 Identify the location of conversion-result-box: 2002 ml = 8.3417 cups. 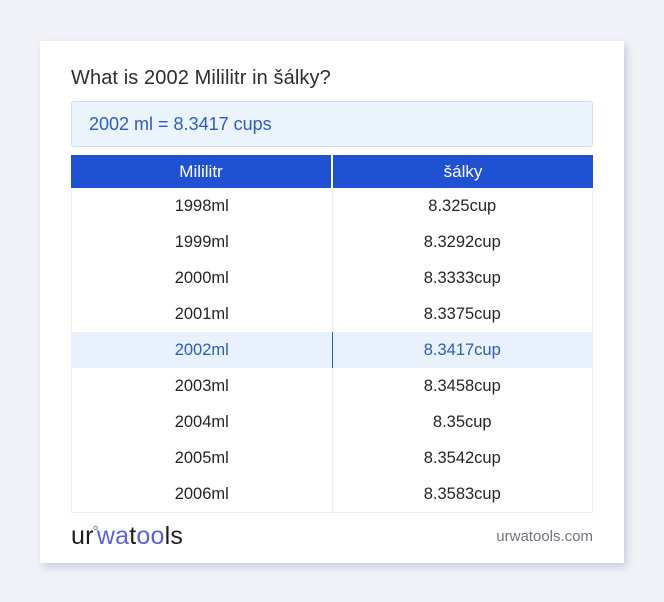
(332, 124).